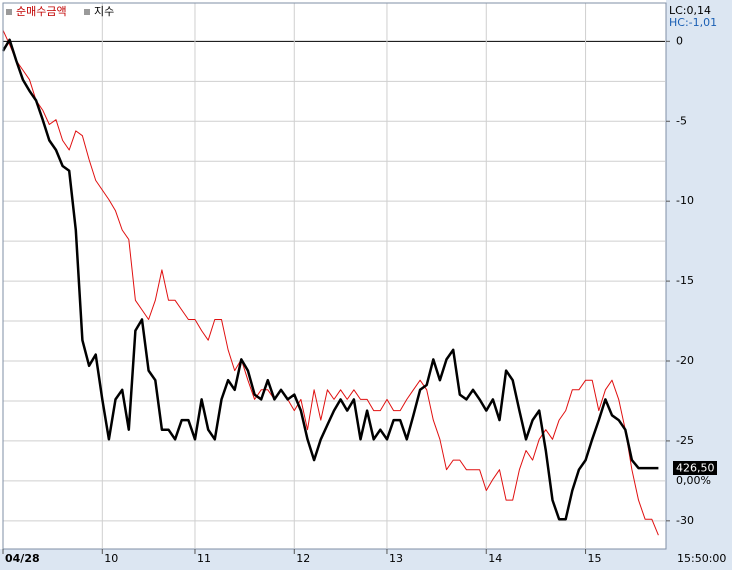  I want to click on price-tag, so click(695, 468).